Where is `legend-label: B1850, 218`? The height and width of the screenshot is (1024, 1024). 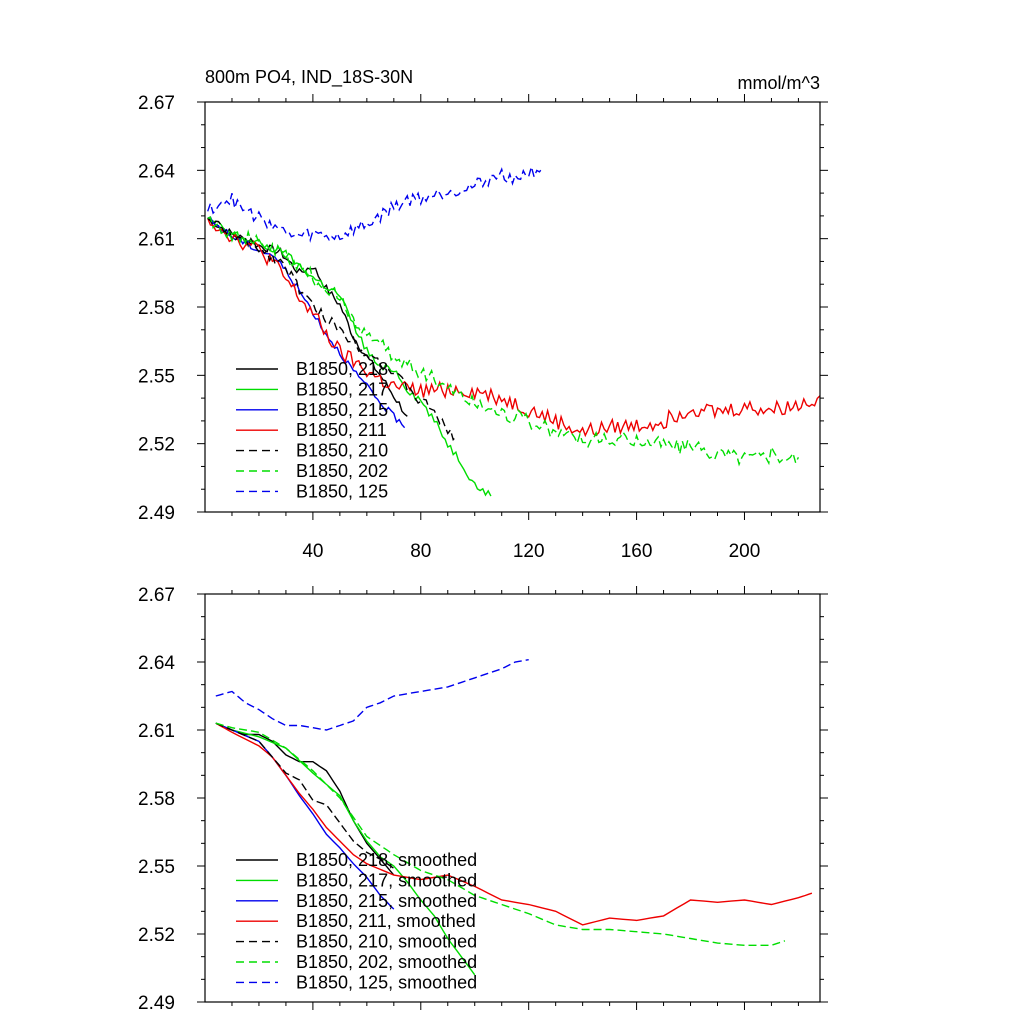
legend-label: B1850, 218 is located at coordinates (342, 369).